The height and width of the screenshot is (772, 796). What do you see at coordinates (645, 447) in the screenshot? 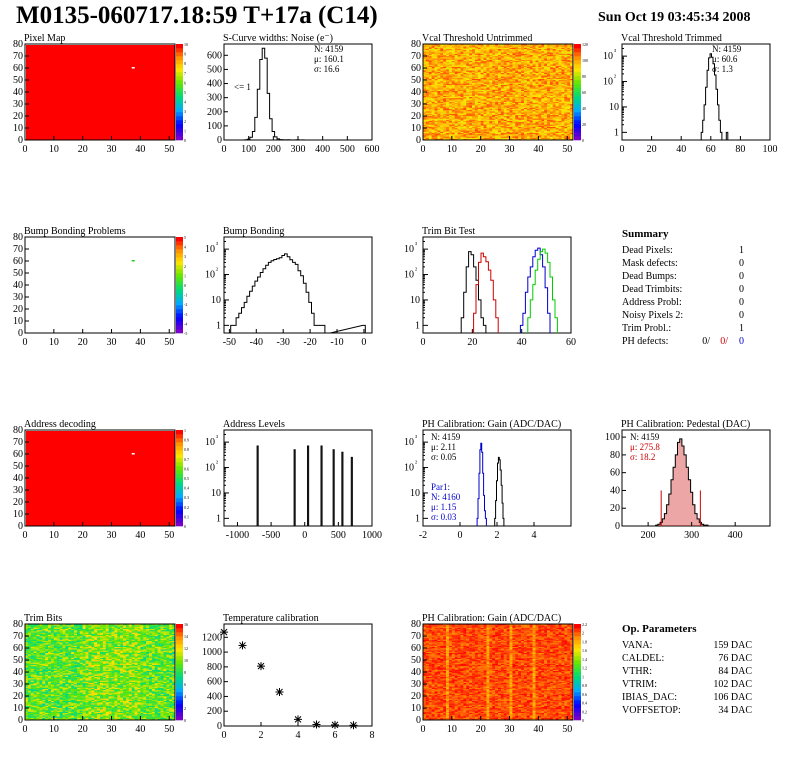
I see `ph-pedestal-stats-red-line: μ: 275.8` at bounding box center [645, 447].